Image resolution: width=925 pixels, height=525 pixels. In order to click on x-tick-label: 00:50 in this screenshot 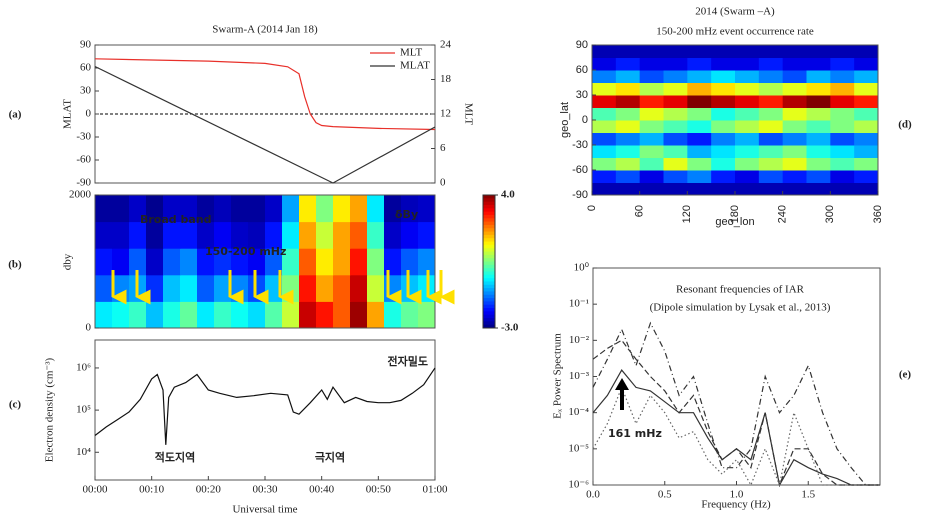, I will do `click(379, 490)`.